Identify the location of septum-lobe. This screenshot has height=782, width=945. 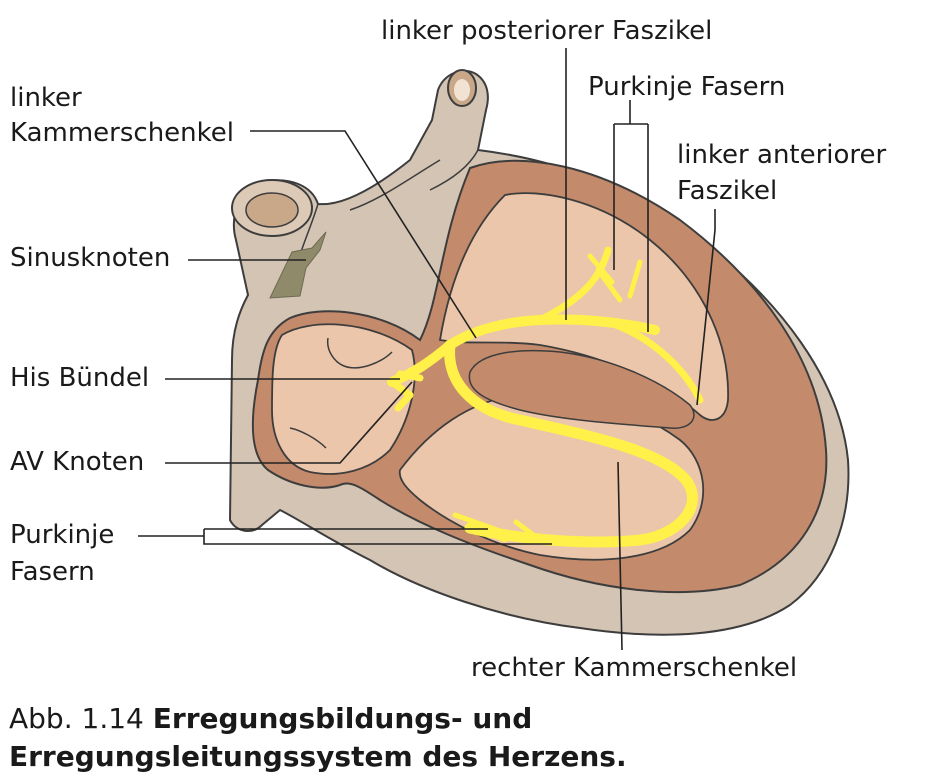
(581, 389).